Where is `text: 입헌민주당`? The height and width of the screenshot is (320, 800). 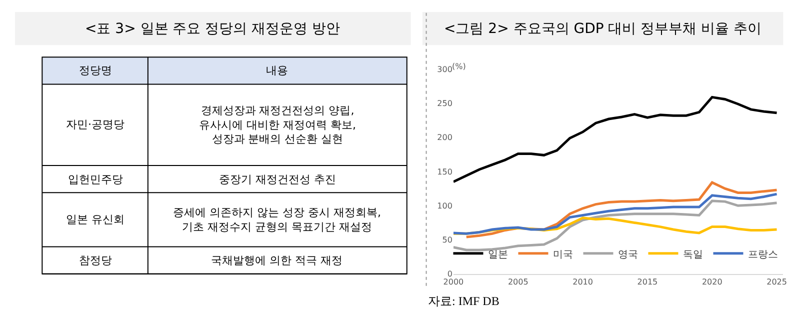 text: 입헌민주당 is located at coordinates (95, 179).